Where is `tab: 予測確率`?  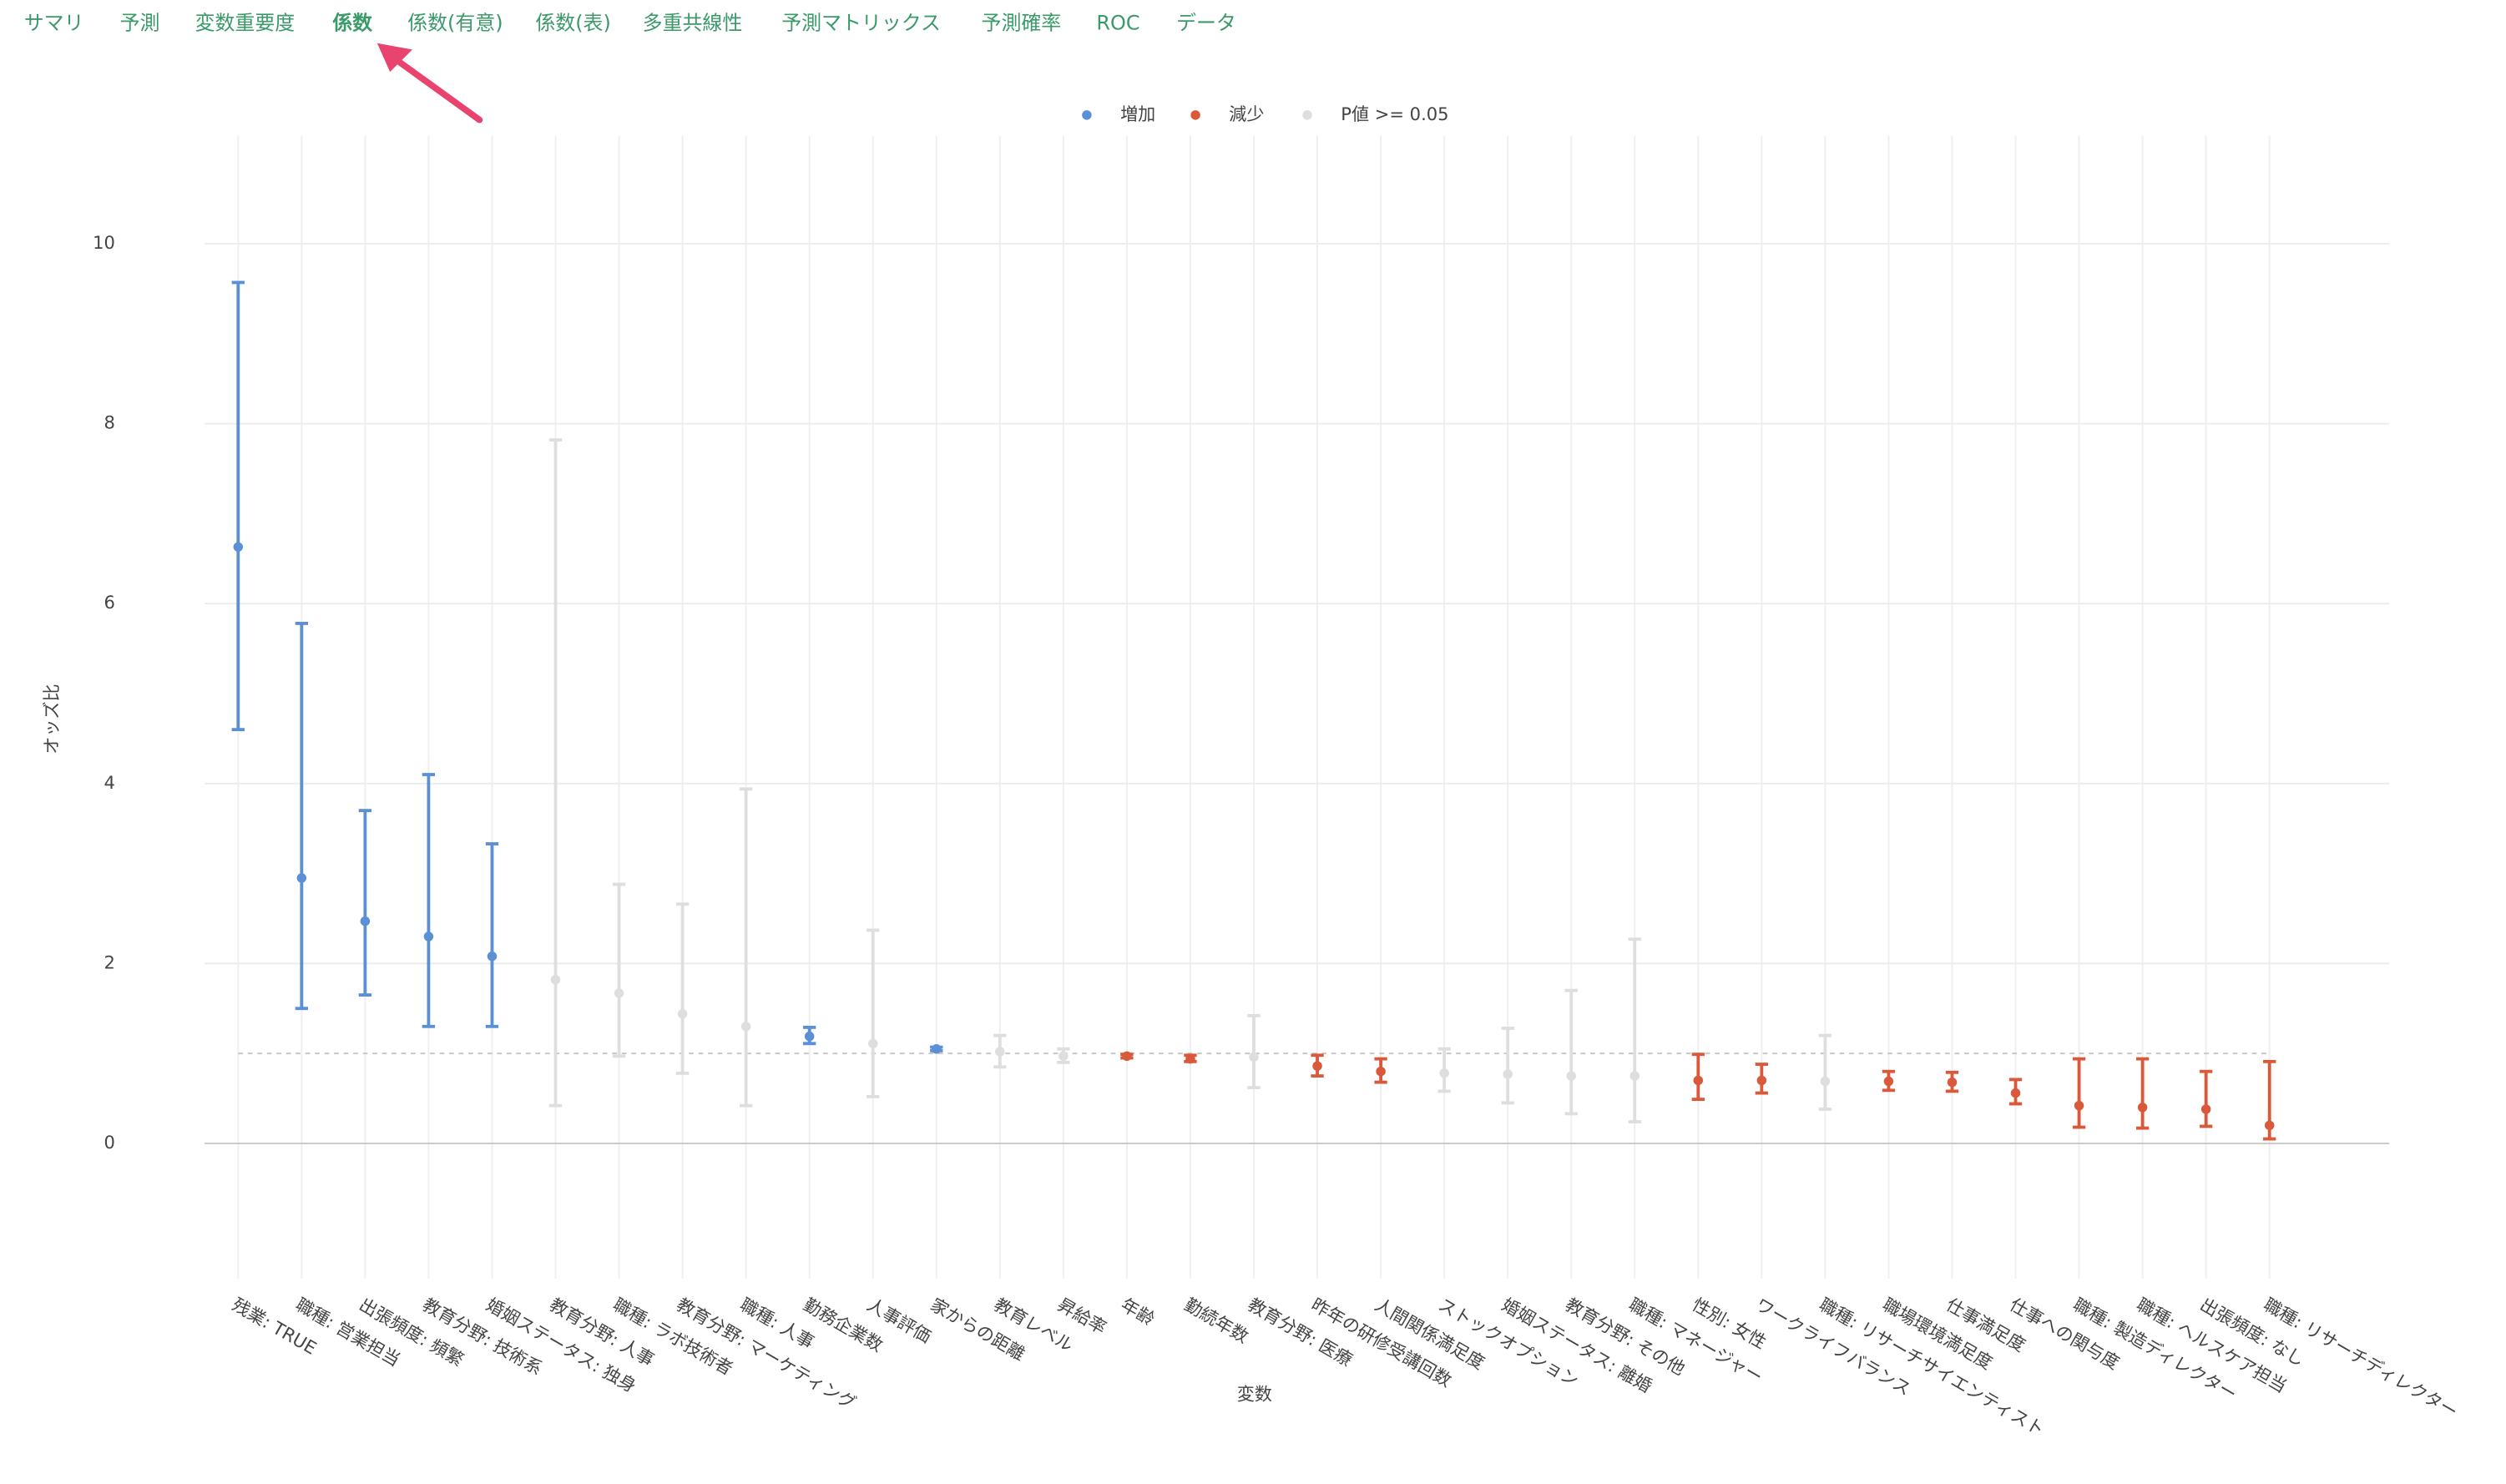 tab: 予測確率 is located at coordinates (1022, 23).